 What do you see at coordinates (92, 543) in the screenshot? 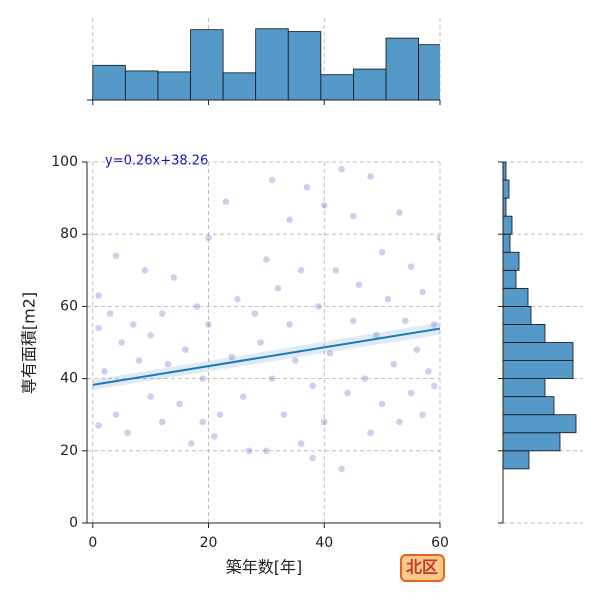
I see `x-tick-label: 0` at bounding box center [92, 543].